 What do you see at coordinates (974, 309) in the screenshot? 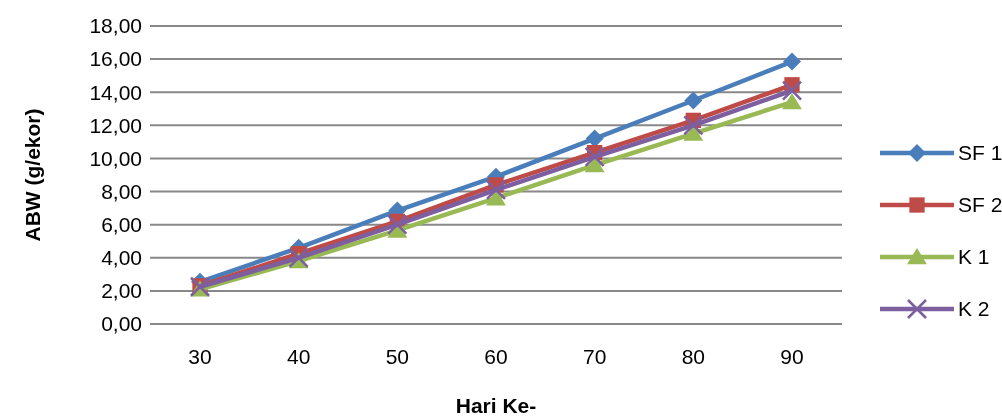
I see `legend-label: K 2` at bounding box center [974, 309].